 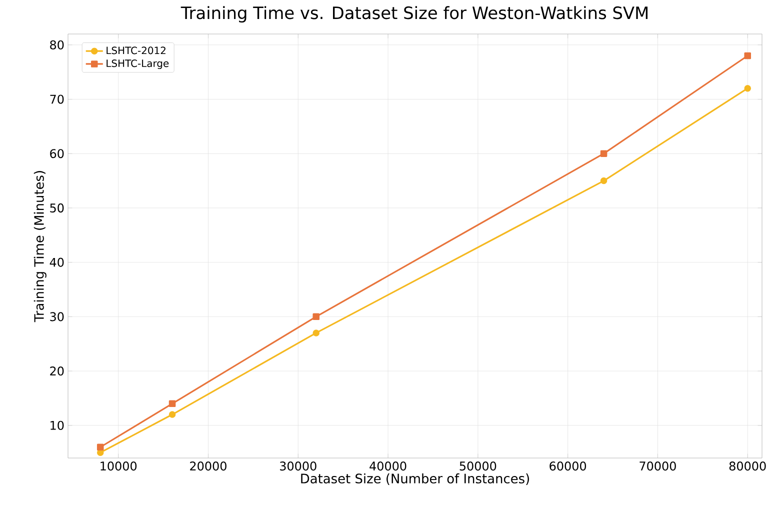 I want to click on x-tick-label: 10000, so click(x=118, y=466).